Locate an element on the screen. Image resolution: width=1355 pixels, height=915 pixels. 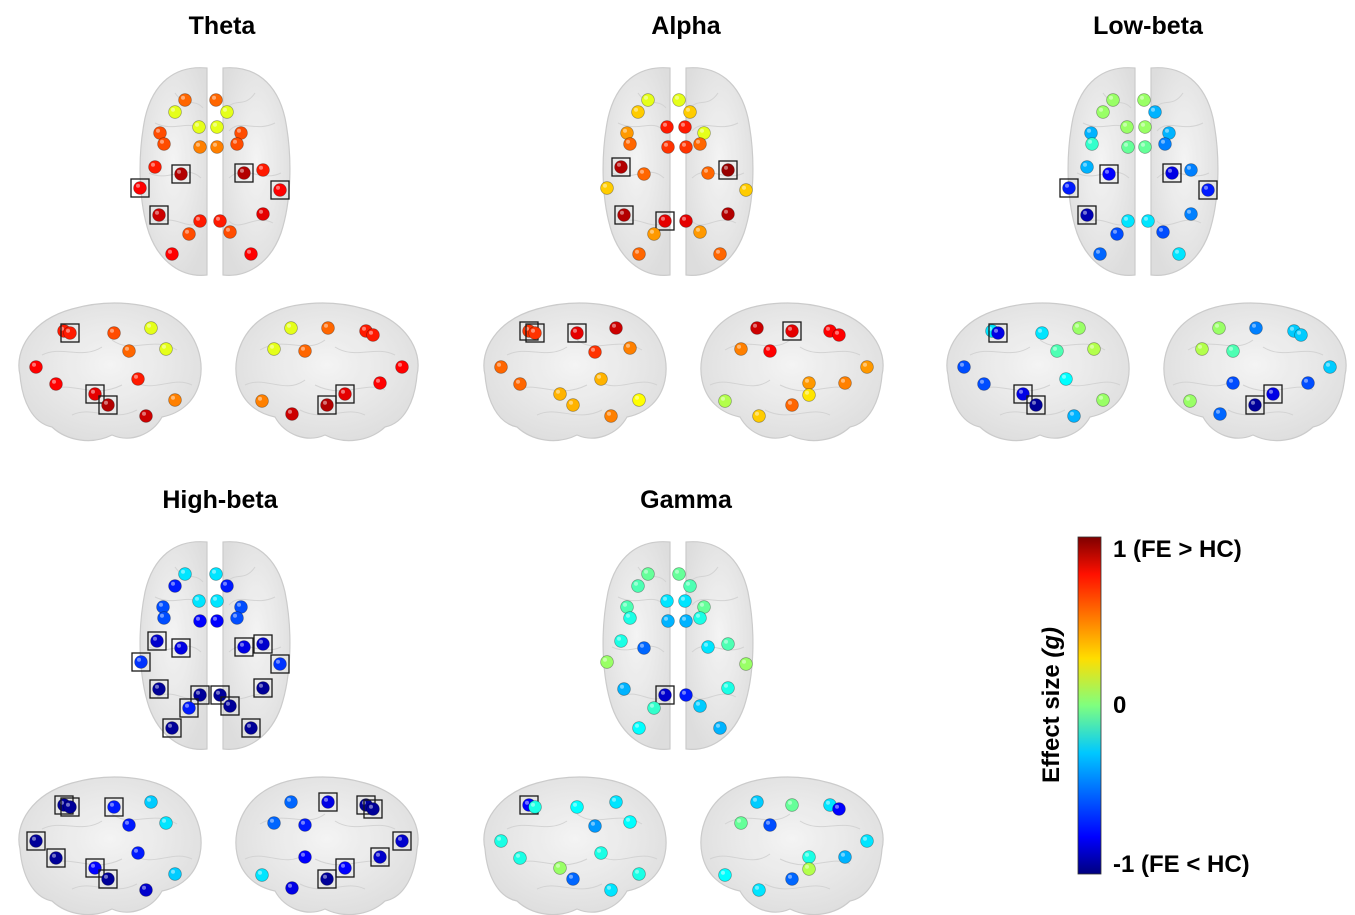
panel-gamma: Gamma is located at coordinates (683, 700).